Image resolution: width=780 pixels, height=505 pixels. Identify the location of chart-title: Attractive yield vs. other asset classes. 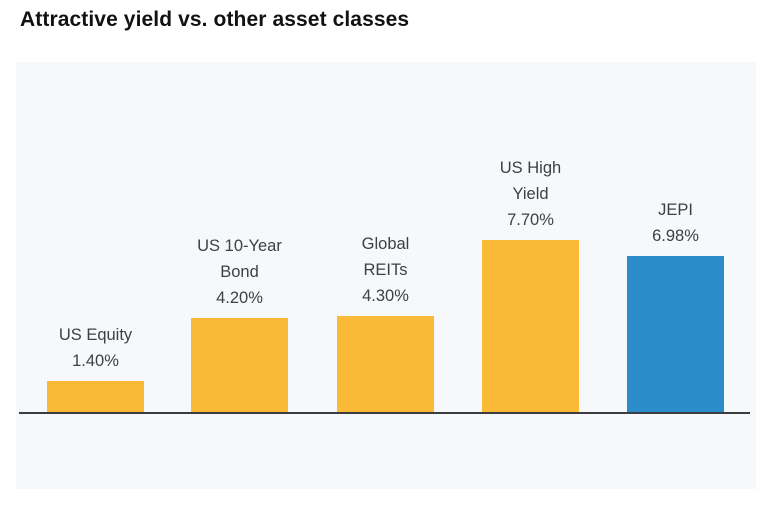
(215, 19).